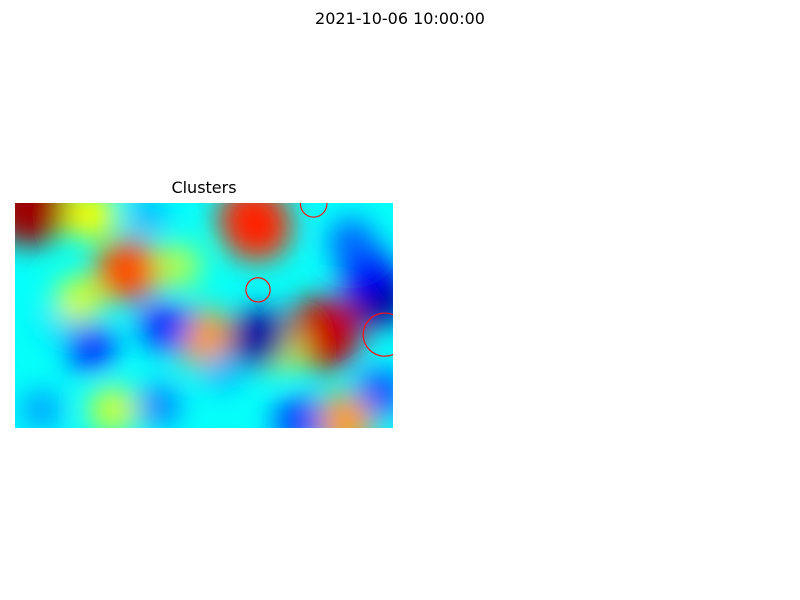  I want to click on chart-title: Clusters, so click(204, 187).